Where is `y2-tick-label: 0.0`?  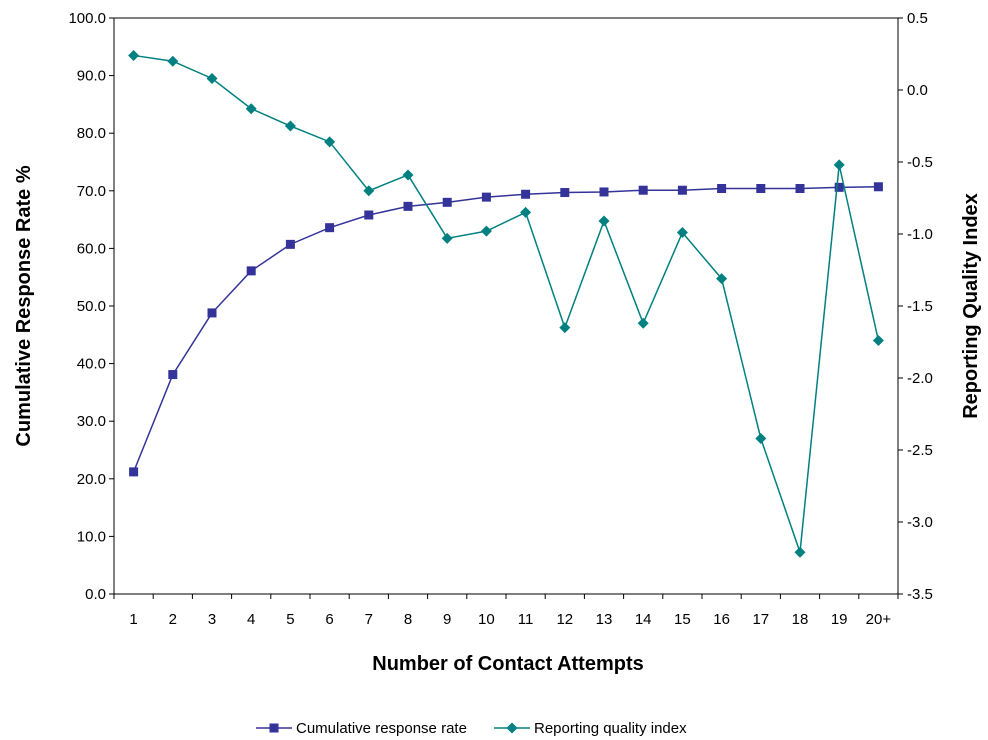
y2-tick-label: 0.0 is located at coordinates (917, 90).